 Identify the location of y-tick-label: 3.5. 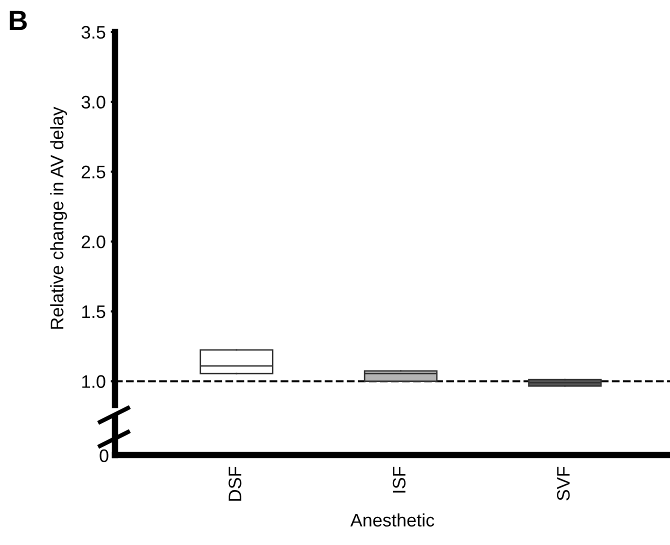
(94, 32).